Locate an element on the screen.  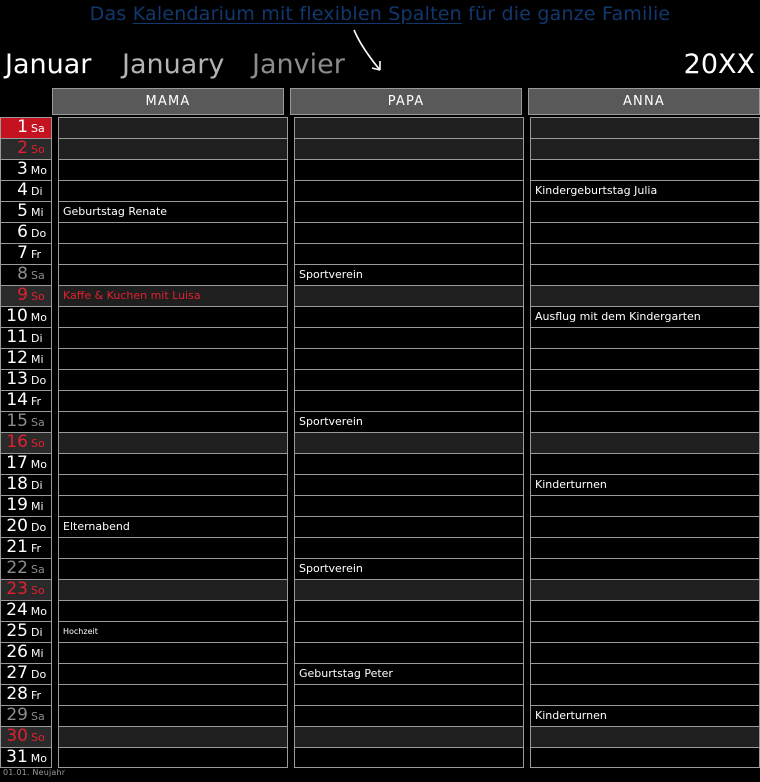
entry-cell-mama: Kaffe & Kuchen mit Luisa is located at coordinates (173, 295).